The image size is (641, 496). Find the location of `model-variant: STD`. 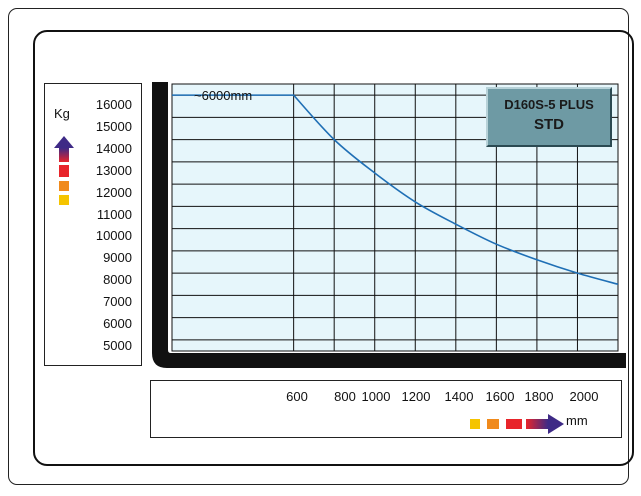

model-variant: STD is located at coordinates (549, 124).